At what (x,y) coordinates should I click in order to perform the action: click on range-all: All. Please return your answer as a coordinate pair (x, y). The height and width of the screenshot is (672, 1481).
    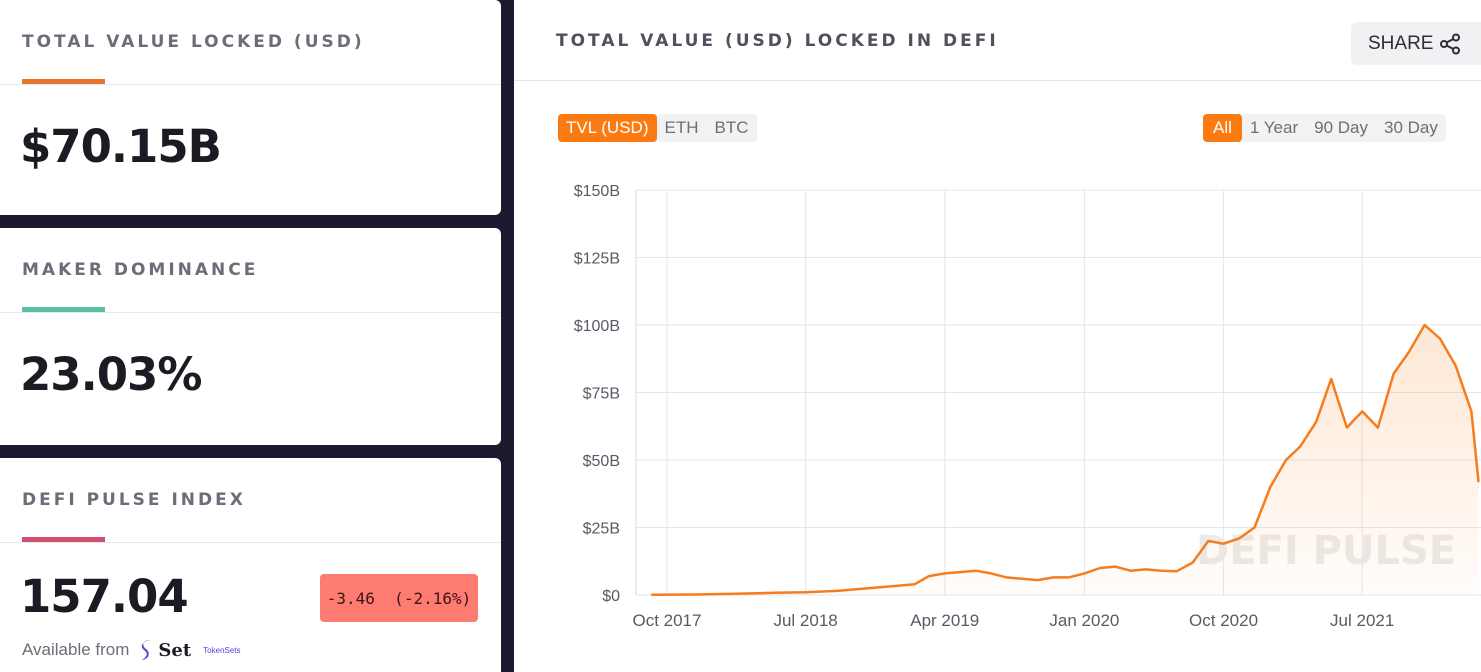
    Looking at the image, I should click on (1222, 128).